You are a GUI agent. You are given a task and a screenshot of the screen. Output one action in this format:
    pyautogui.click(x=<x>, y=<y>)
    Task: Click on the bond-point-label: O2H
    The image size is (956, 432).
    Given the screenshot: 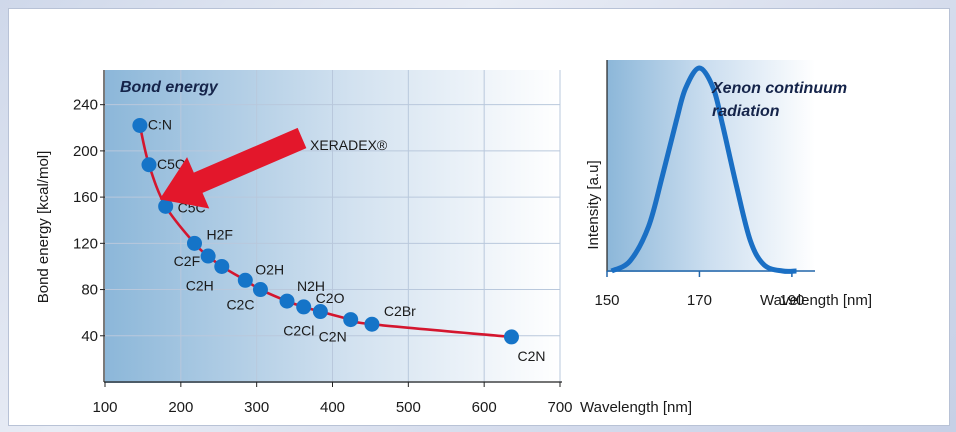 What is the action you would take?
    pyautogui.click(x=269, y=269)
    